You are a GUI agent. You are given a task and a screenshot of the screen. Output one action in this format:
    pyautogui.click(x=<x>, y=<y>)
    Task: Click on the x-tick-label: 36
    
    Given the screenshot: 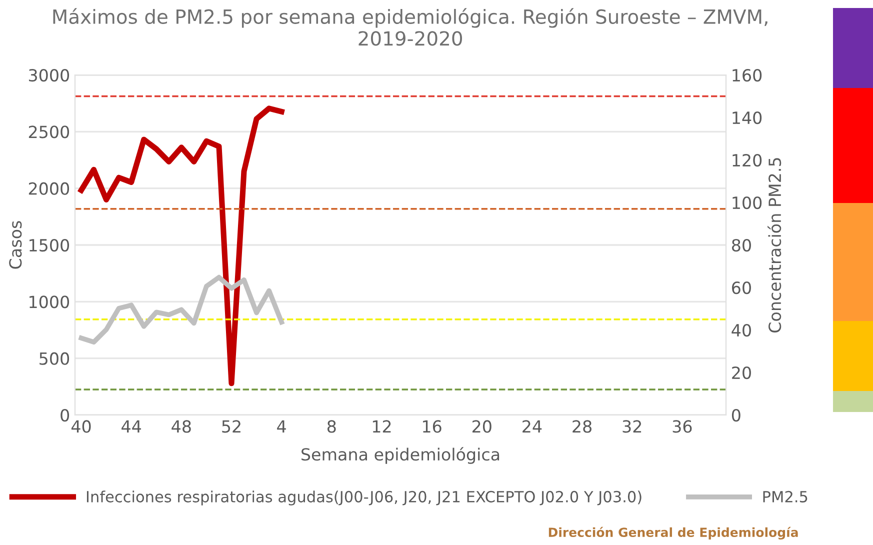 What is the action you would take?
    pyautogui.click(x=682, y=426)
    